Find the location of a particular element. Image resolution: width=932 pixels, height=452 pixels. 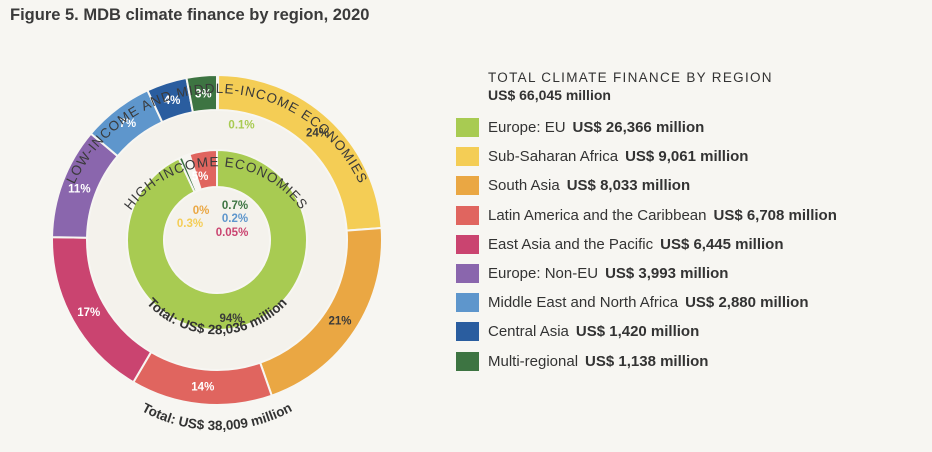

legend-value: US$ 3,993 million is located at coordinates (667, 274).